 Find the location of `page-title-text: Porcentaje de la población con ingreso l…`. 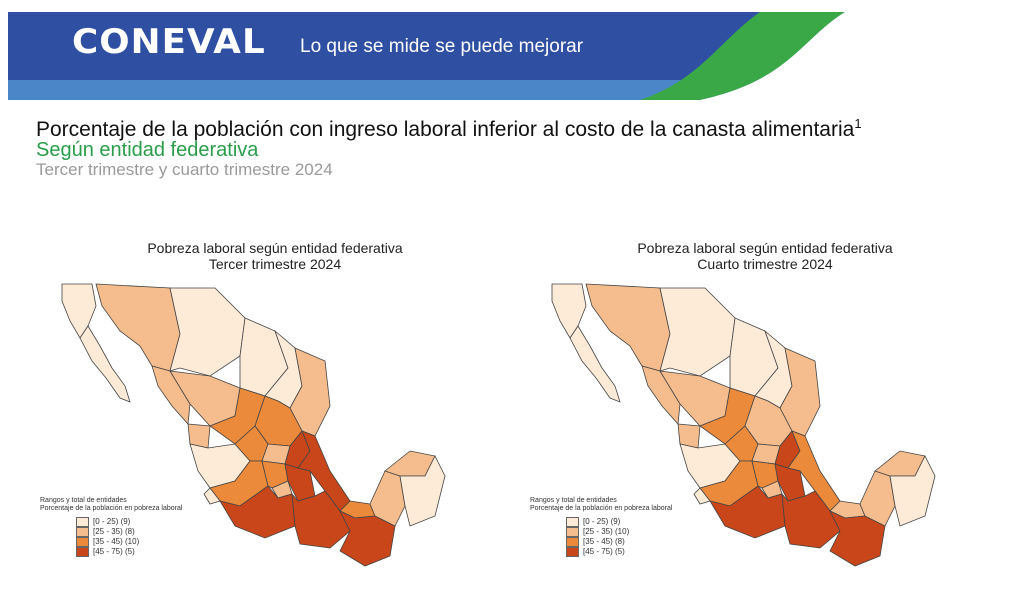

page-title-text: Porcentaje de la población con ingreso l… is located at coordinates (445, 129).